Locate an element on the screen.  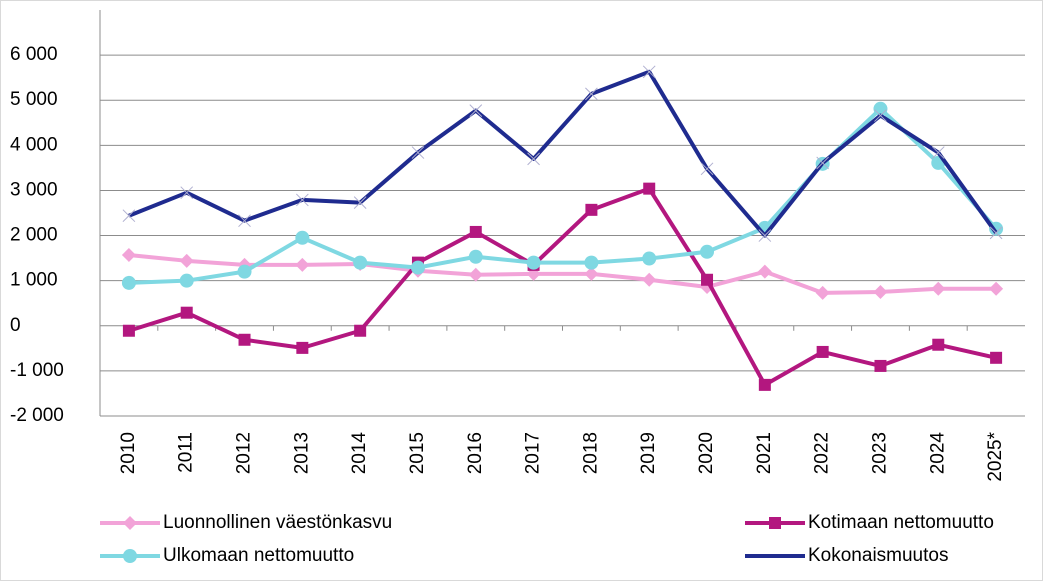
x-tick-label: 2014 is located at coordinates (359, 453).